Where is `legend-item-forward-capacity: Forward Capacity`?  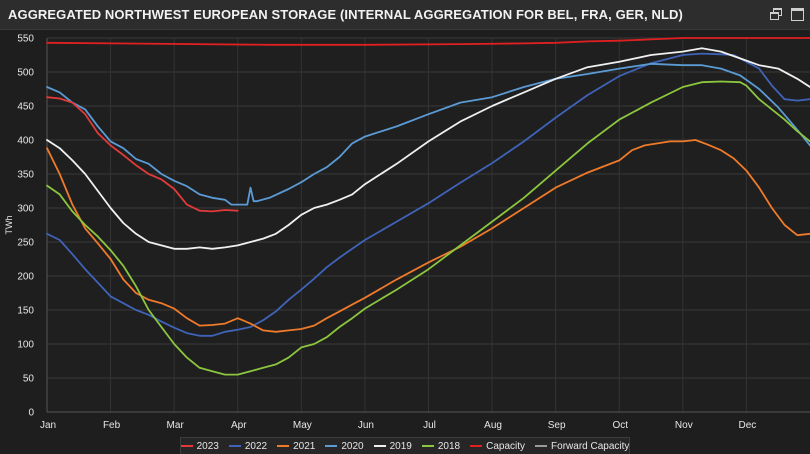 legend-item-forward-capacity: Forward Capacity is located at coordinates (582, 446).